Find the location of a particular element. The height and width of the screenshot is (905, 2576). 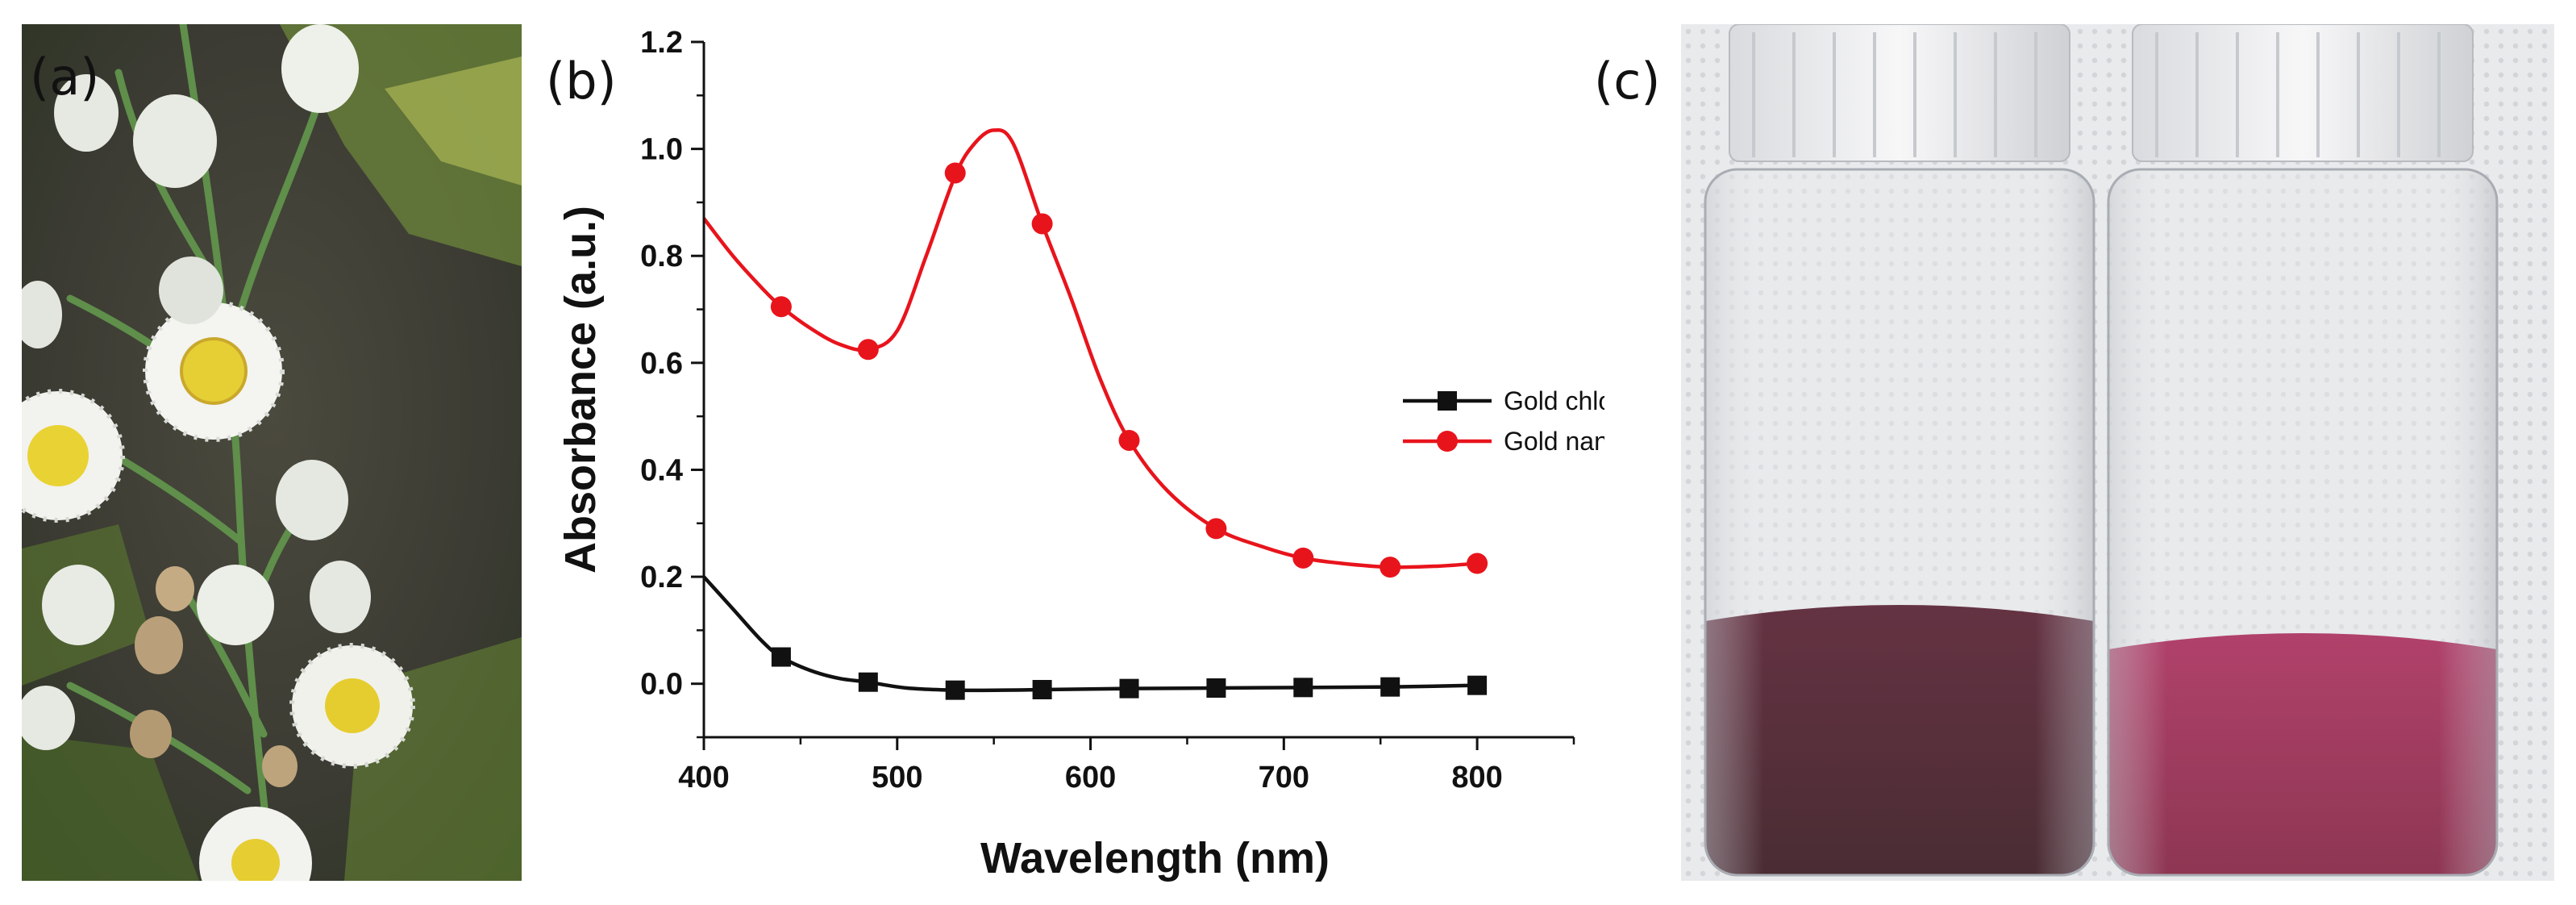

y-tick-label: 0.4 is located at coordinates (661, 470).